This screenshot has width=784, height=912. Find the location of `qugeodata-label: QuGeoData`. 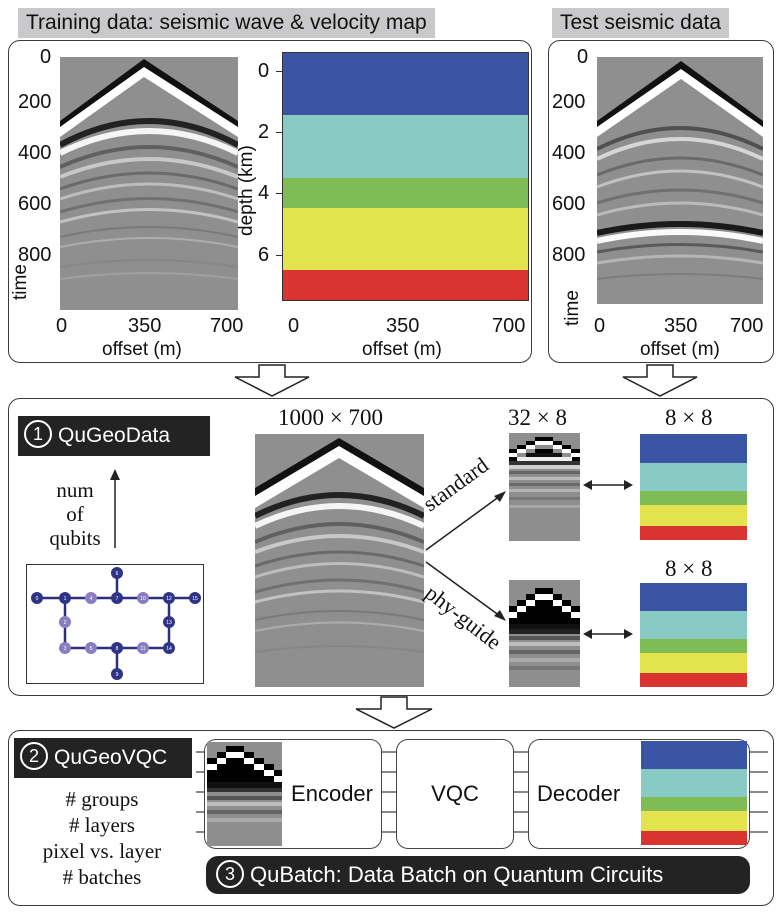

qugeodata-label: QuGeoData is located at coordinates (114, 435).